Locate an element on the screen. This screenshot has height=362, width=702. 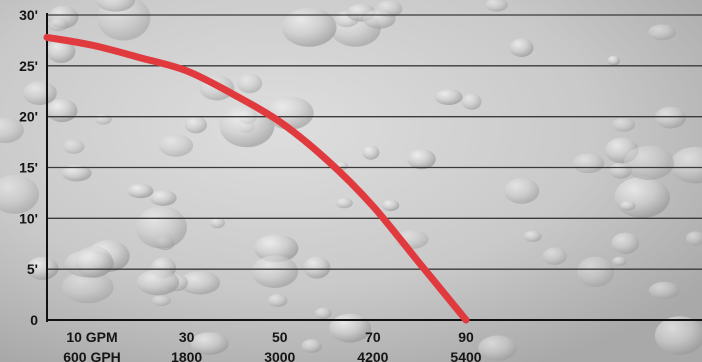
x-tick-label-gpm: 70 is located at coordinates (373, 337).